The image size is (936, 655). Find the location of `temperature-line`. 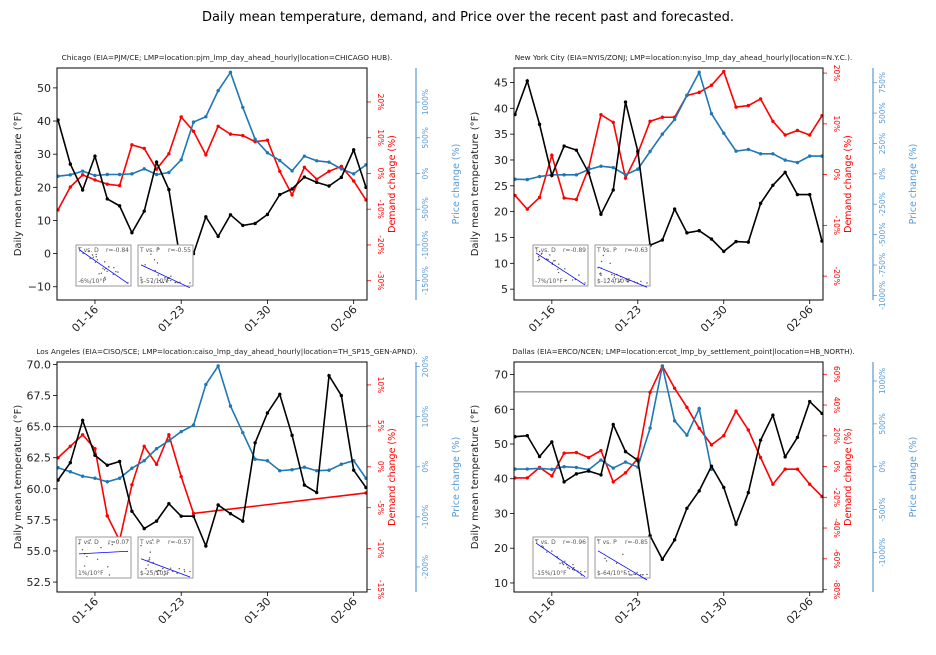

temperature-line is located at coordinates (212, 461).